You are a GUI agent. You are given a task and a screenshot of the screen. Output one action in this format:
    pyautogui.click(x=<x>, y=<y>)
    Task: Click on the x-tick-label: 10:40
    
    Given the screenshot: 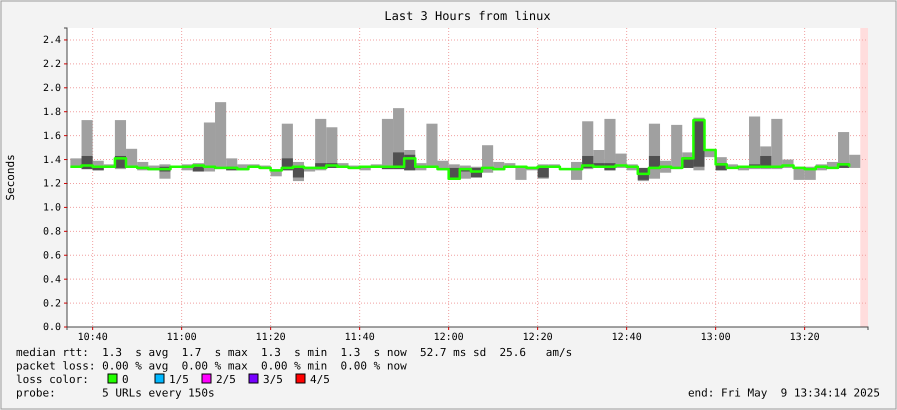 What is the action you would take?
    pyautogui.click(x=93, y=338)
    